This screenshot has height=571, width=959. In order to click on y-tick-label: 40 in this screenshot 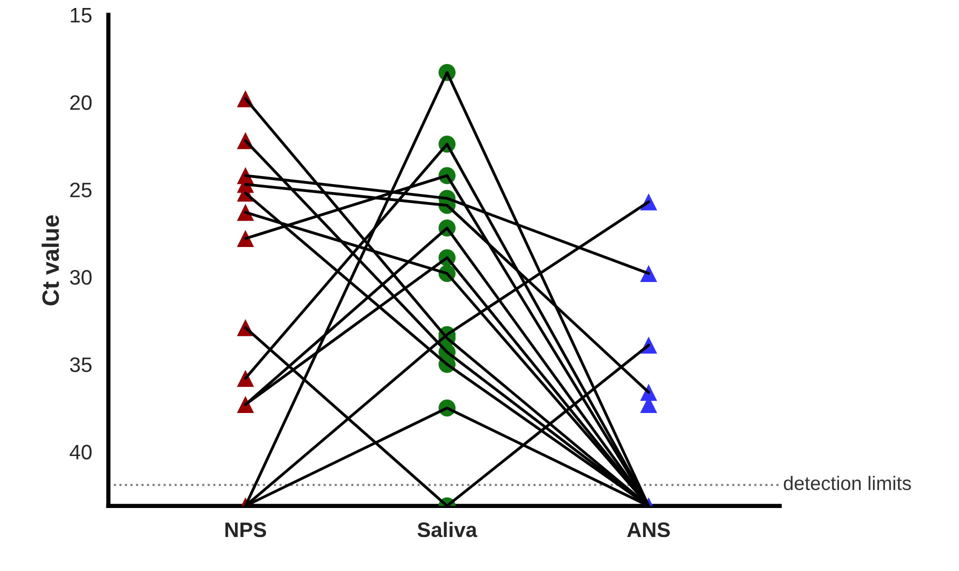, I will do `click(81, 452)`.